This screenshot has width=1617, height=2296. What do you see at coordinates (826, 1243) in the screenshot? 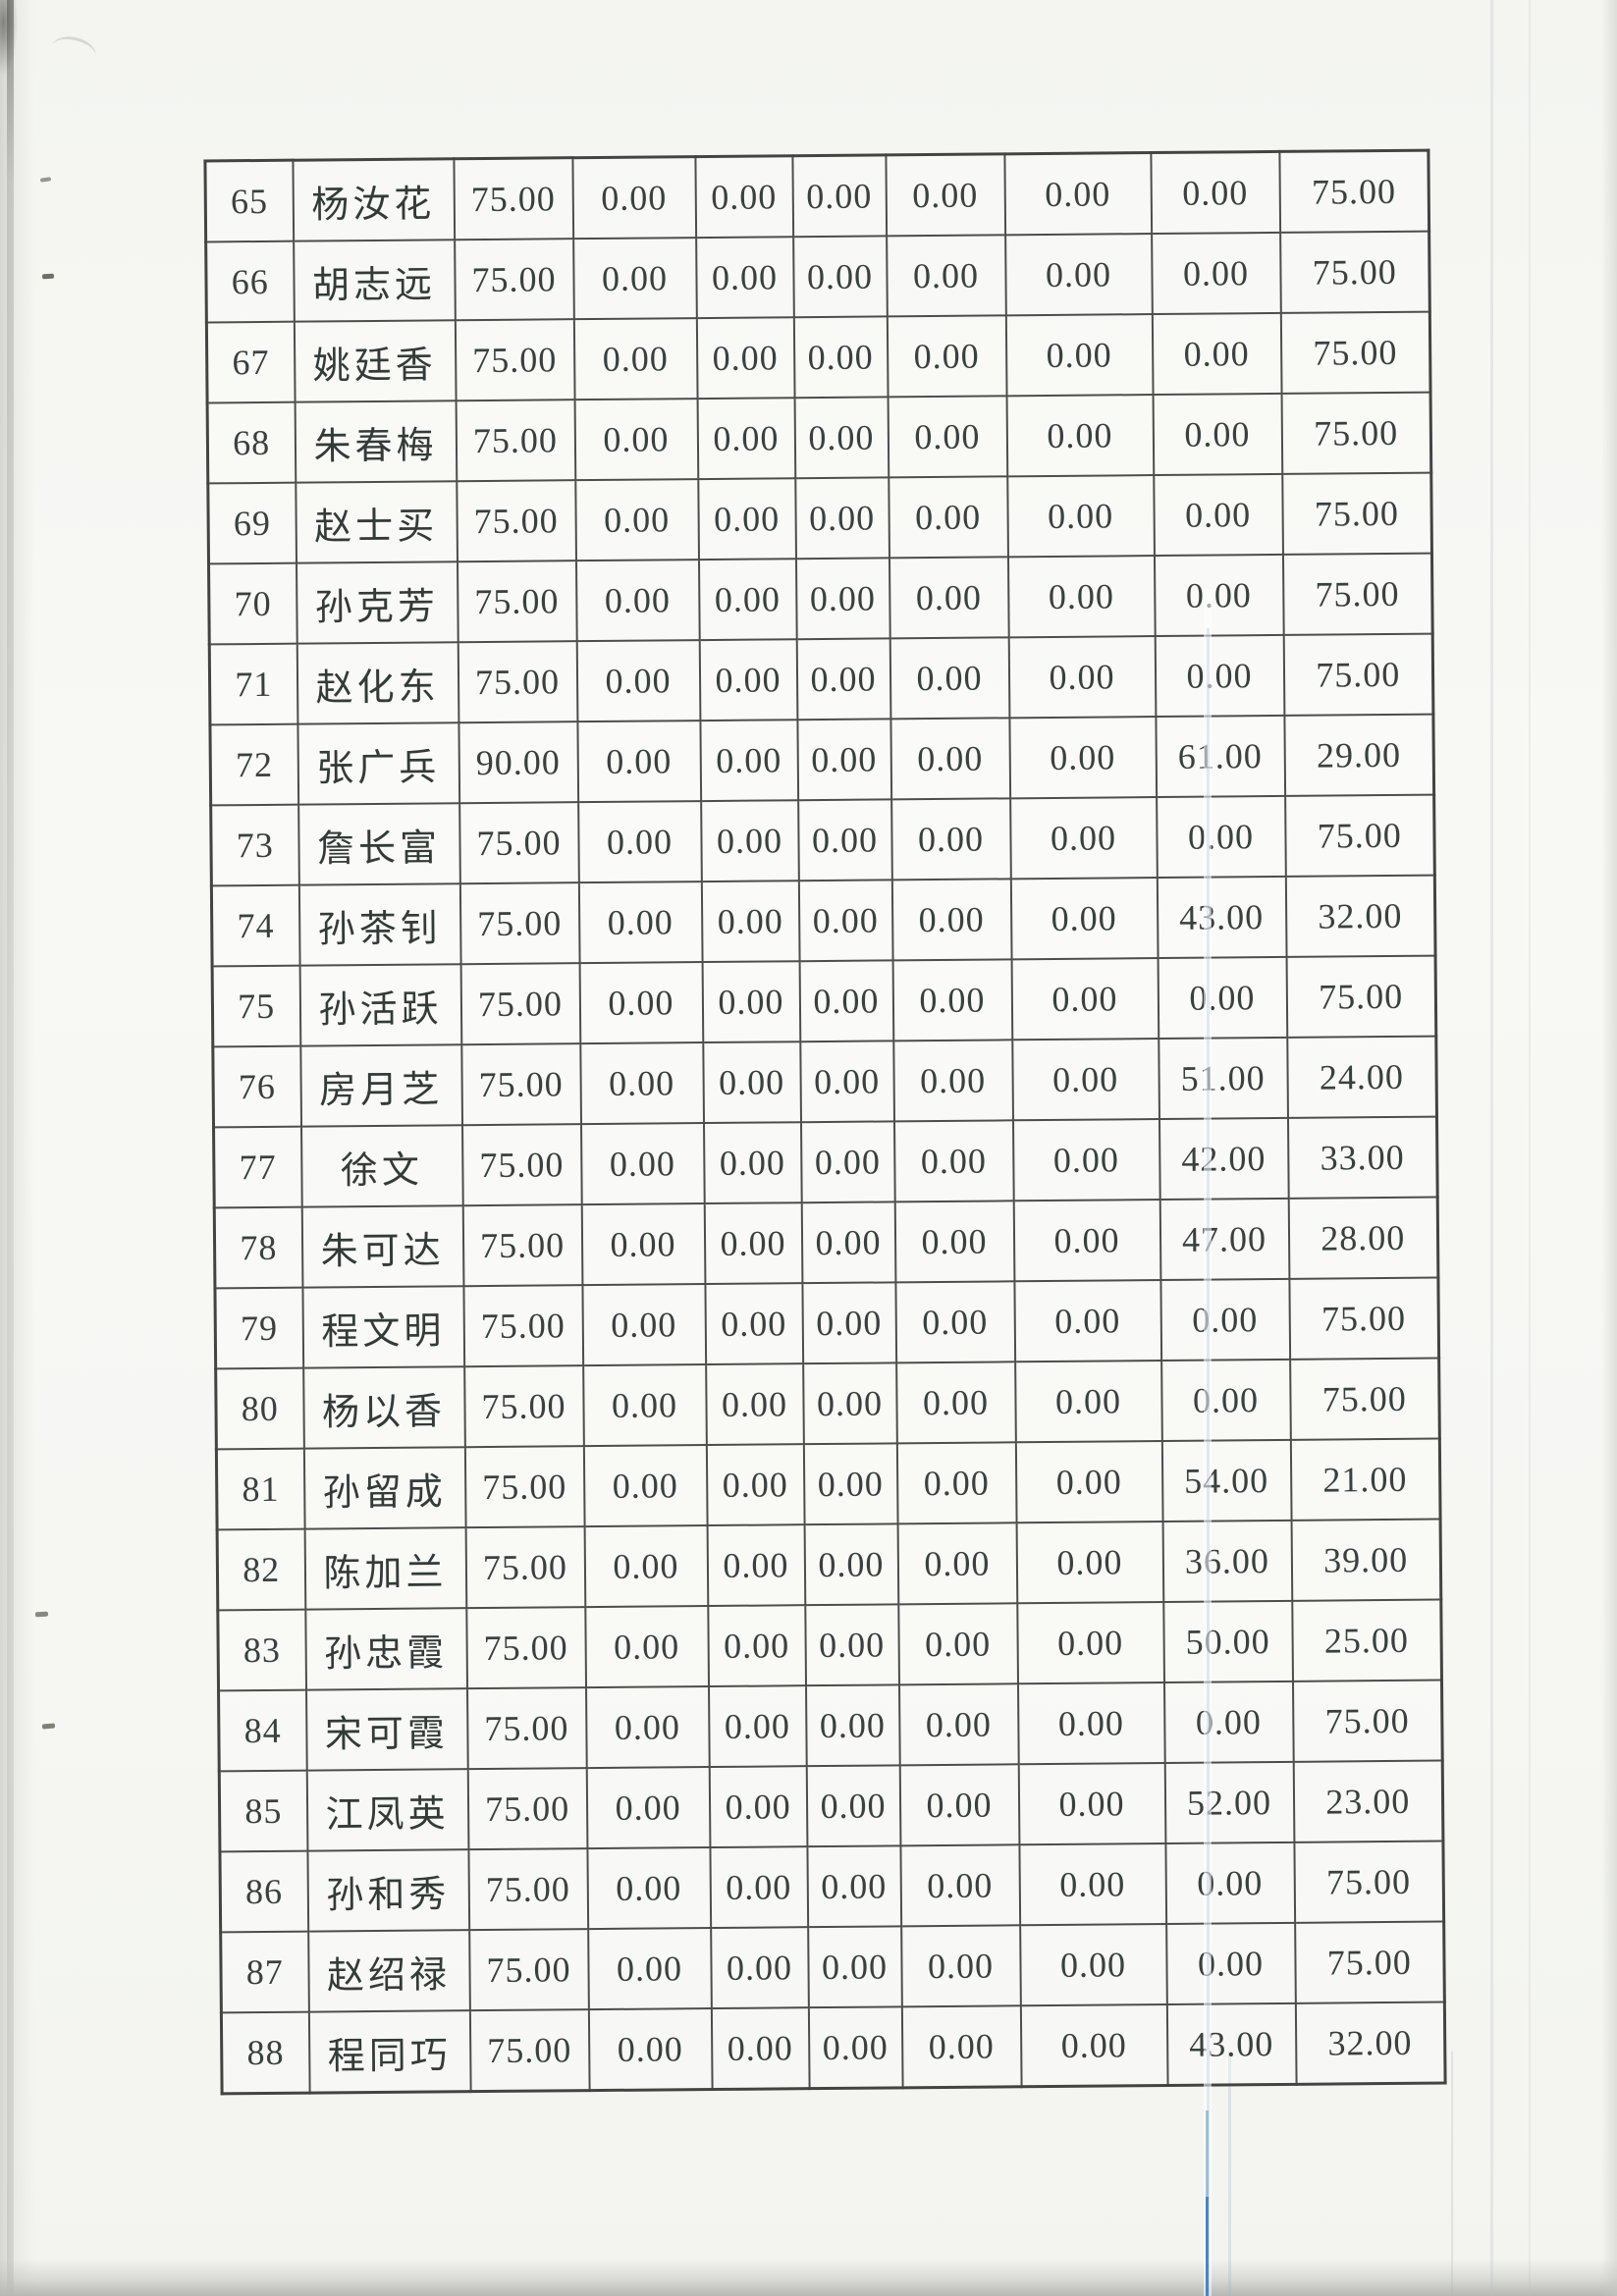
I see `table-row: 78 朱可达 75.00 0.00 0.00 0.00 0.00 0.00 47.00 28.00` at bounding box center [826, 1243].